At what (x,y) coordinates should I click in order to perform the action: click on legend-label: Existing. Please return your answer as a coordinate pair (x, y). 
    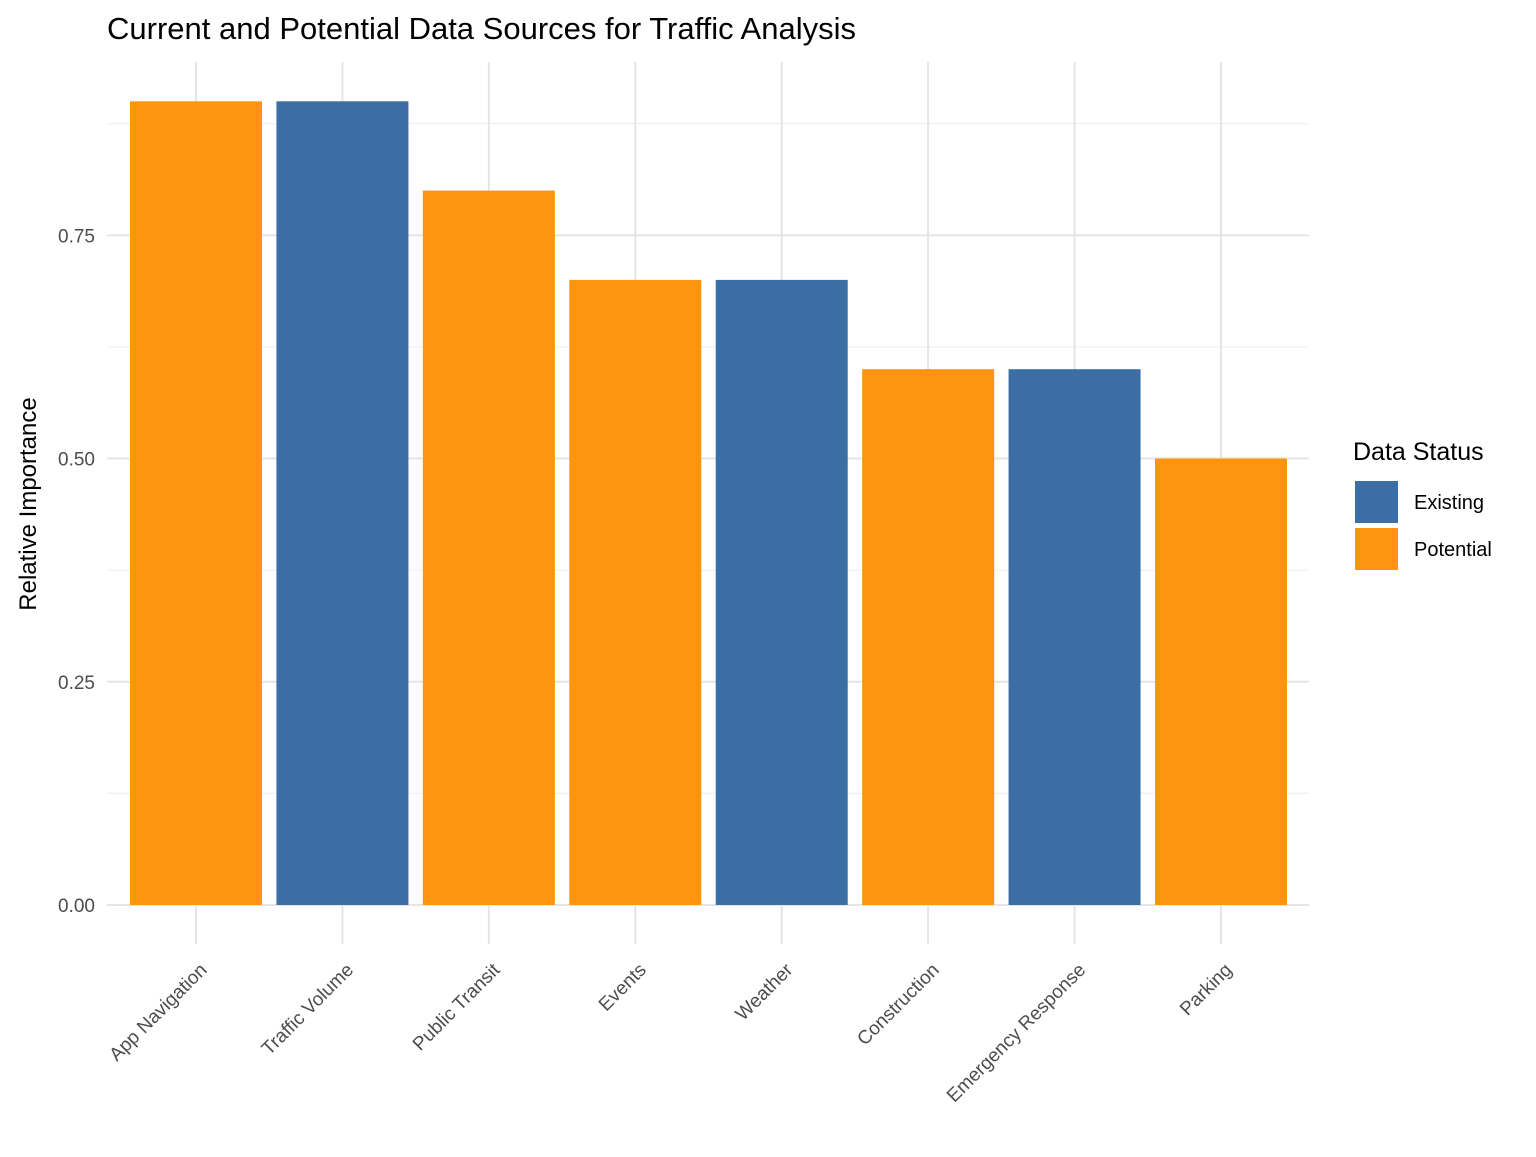
    Looking at the image, I should click on (1449, 503).